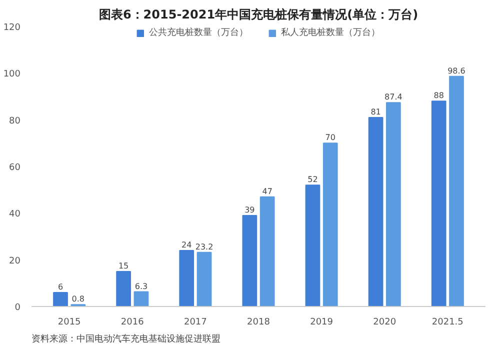  I want to click on y-tick-label: 20, so click(15, 261).